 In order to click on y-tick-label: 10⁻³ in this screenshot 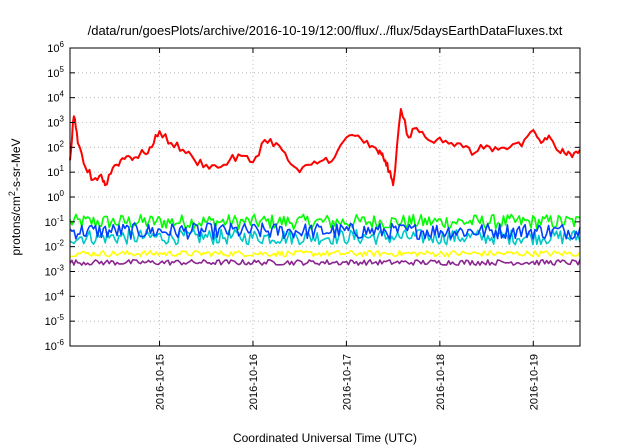, I will do `click(55, 271)`.